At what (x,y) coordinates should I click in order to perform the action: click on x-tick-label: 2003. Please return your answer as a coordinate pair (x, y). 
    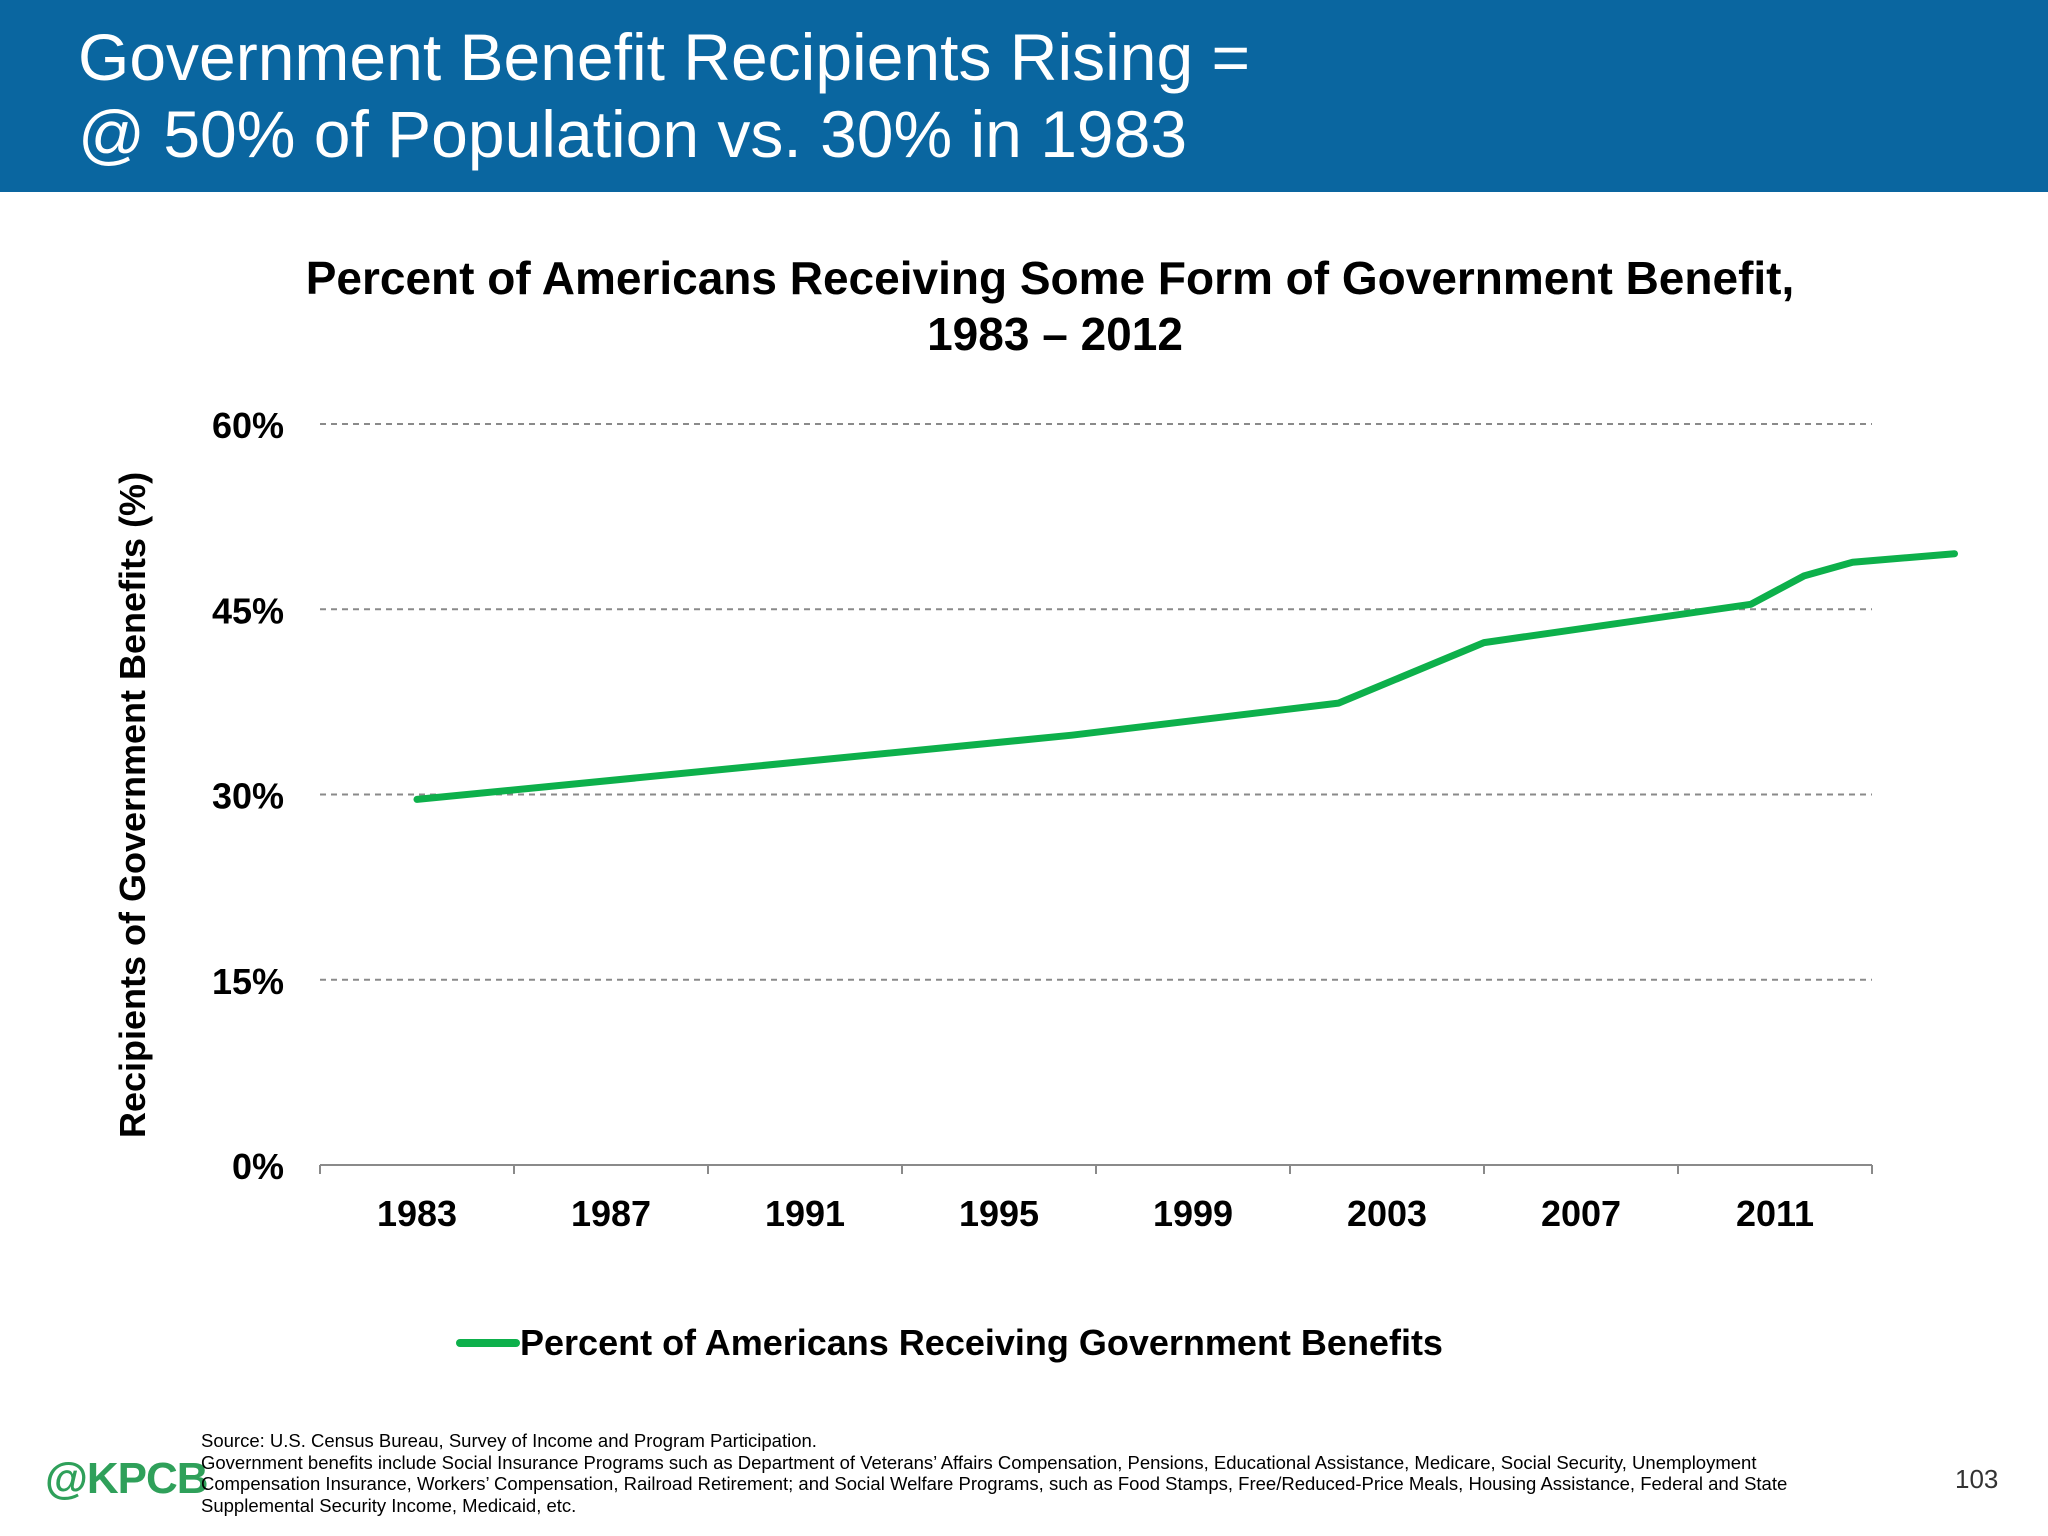
    Looking at the image, I should click on (1387, 1213).